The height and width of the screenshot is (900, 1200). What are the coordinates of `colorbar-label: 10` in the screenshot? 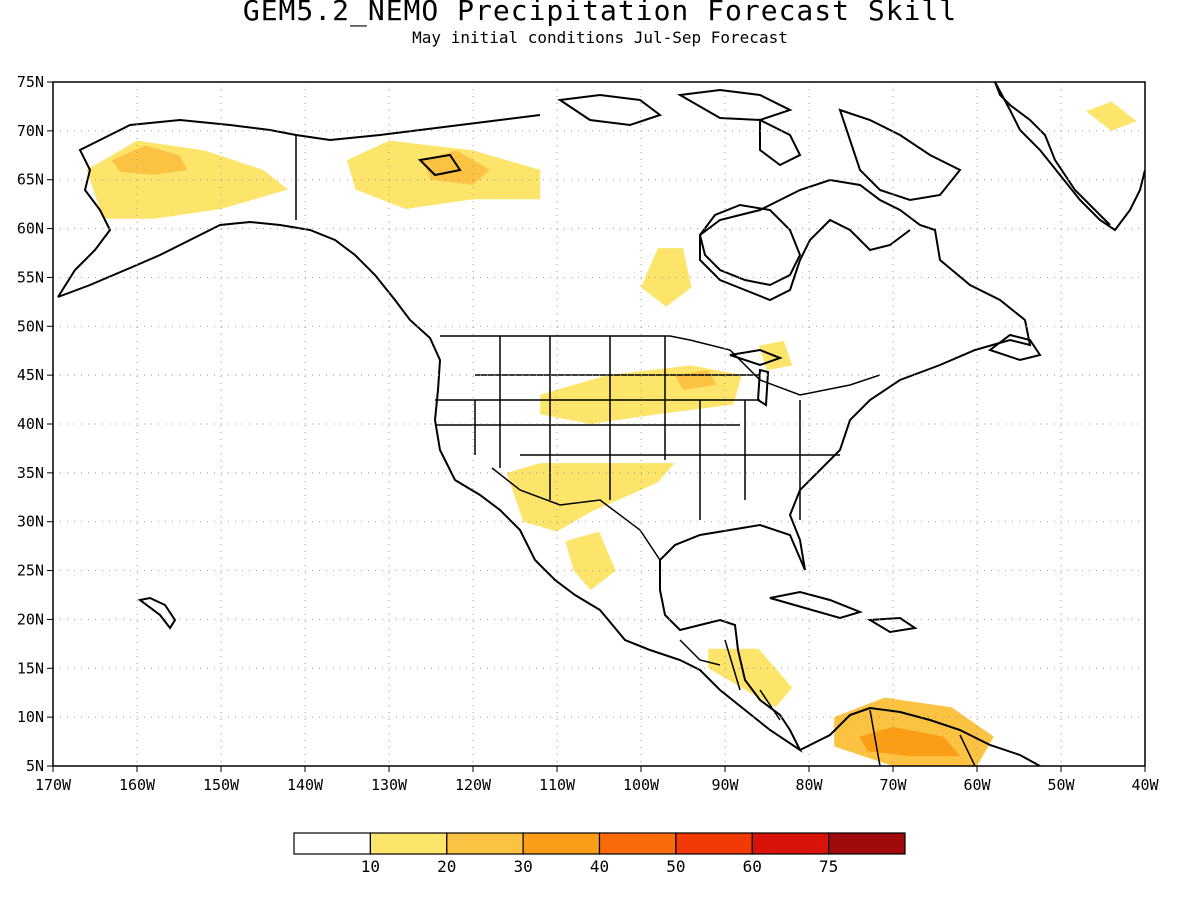 It's located at (370, 866).